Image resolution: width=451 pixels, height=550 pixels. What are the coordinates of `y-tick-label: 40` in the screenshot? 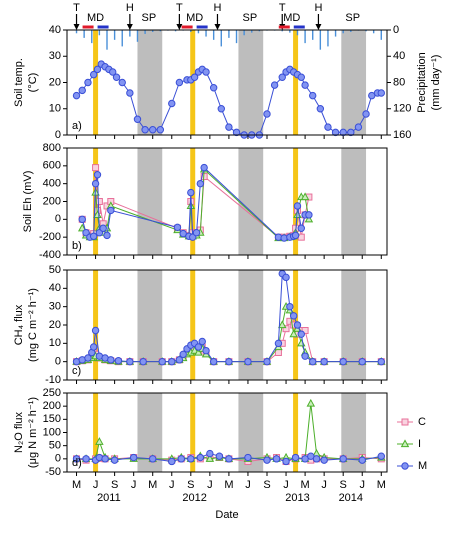 It's located at (55, 288).